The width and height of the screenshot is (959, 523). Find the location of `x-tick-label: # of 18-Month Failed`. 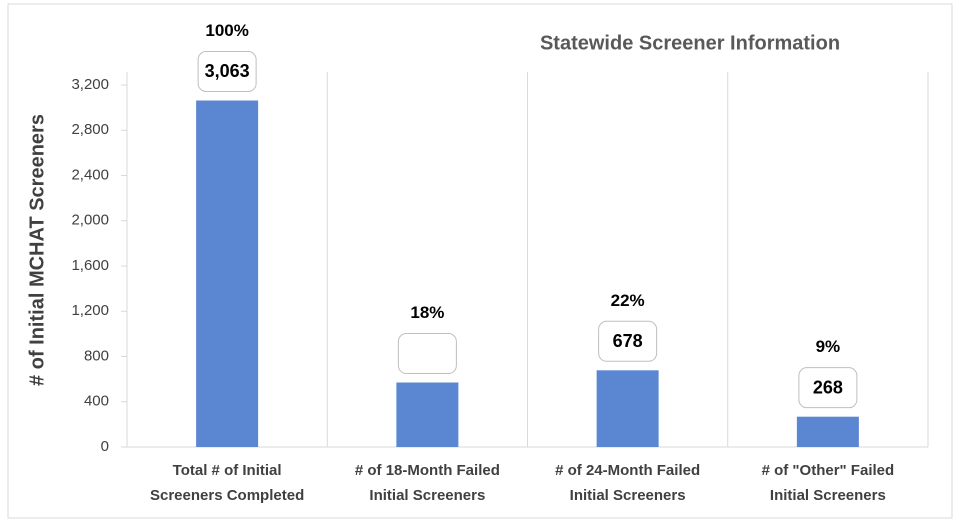

x-tick-label: # of 18-Month Failed is located at coordinates (427, 470).